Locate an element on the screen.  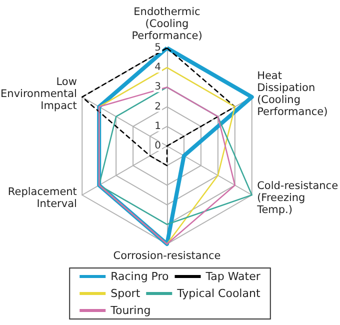
spoke-label: Cold-resistance (Freezing Temp.) is located at coordinates (297, 198).